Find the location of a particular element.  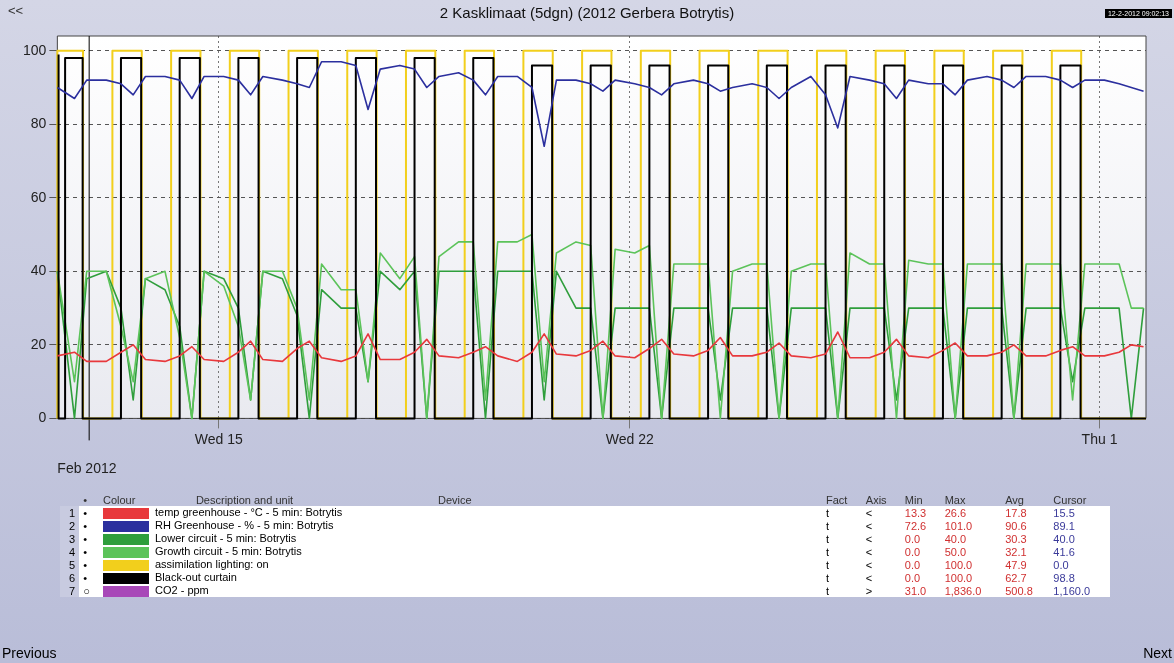

text: Max is located at coordinates (955, 499).